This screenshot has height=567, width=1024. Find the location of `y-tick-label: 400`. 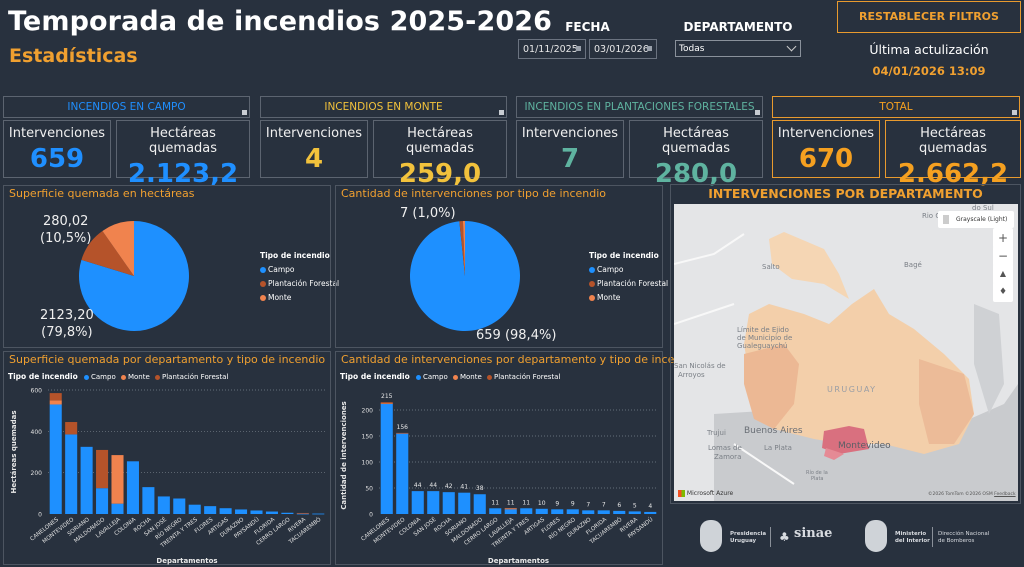

y-tick-label: 400 is located at coordinates (37, 432).